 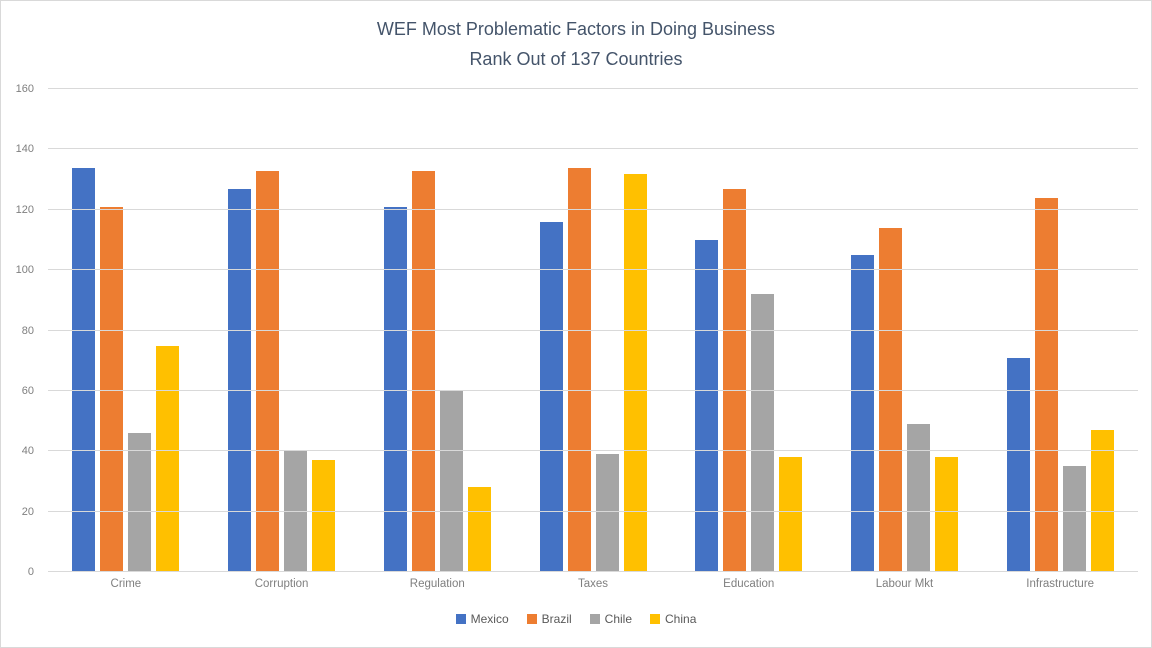 What do you see at coordinates (437, 584) in the screenshot?
I see `x-tick-label-regulation: Regulation` at bounding box center [437, 584].